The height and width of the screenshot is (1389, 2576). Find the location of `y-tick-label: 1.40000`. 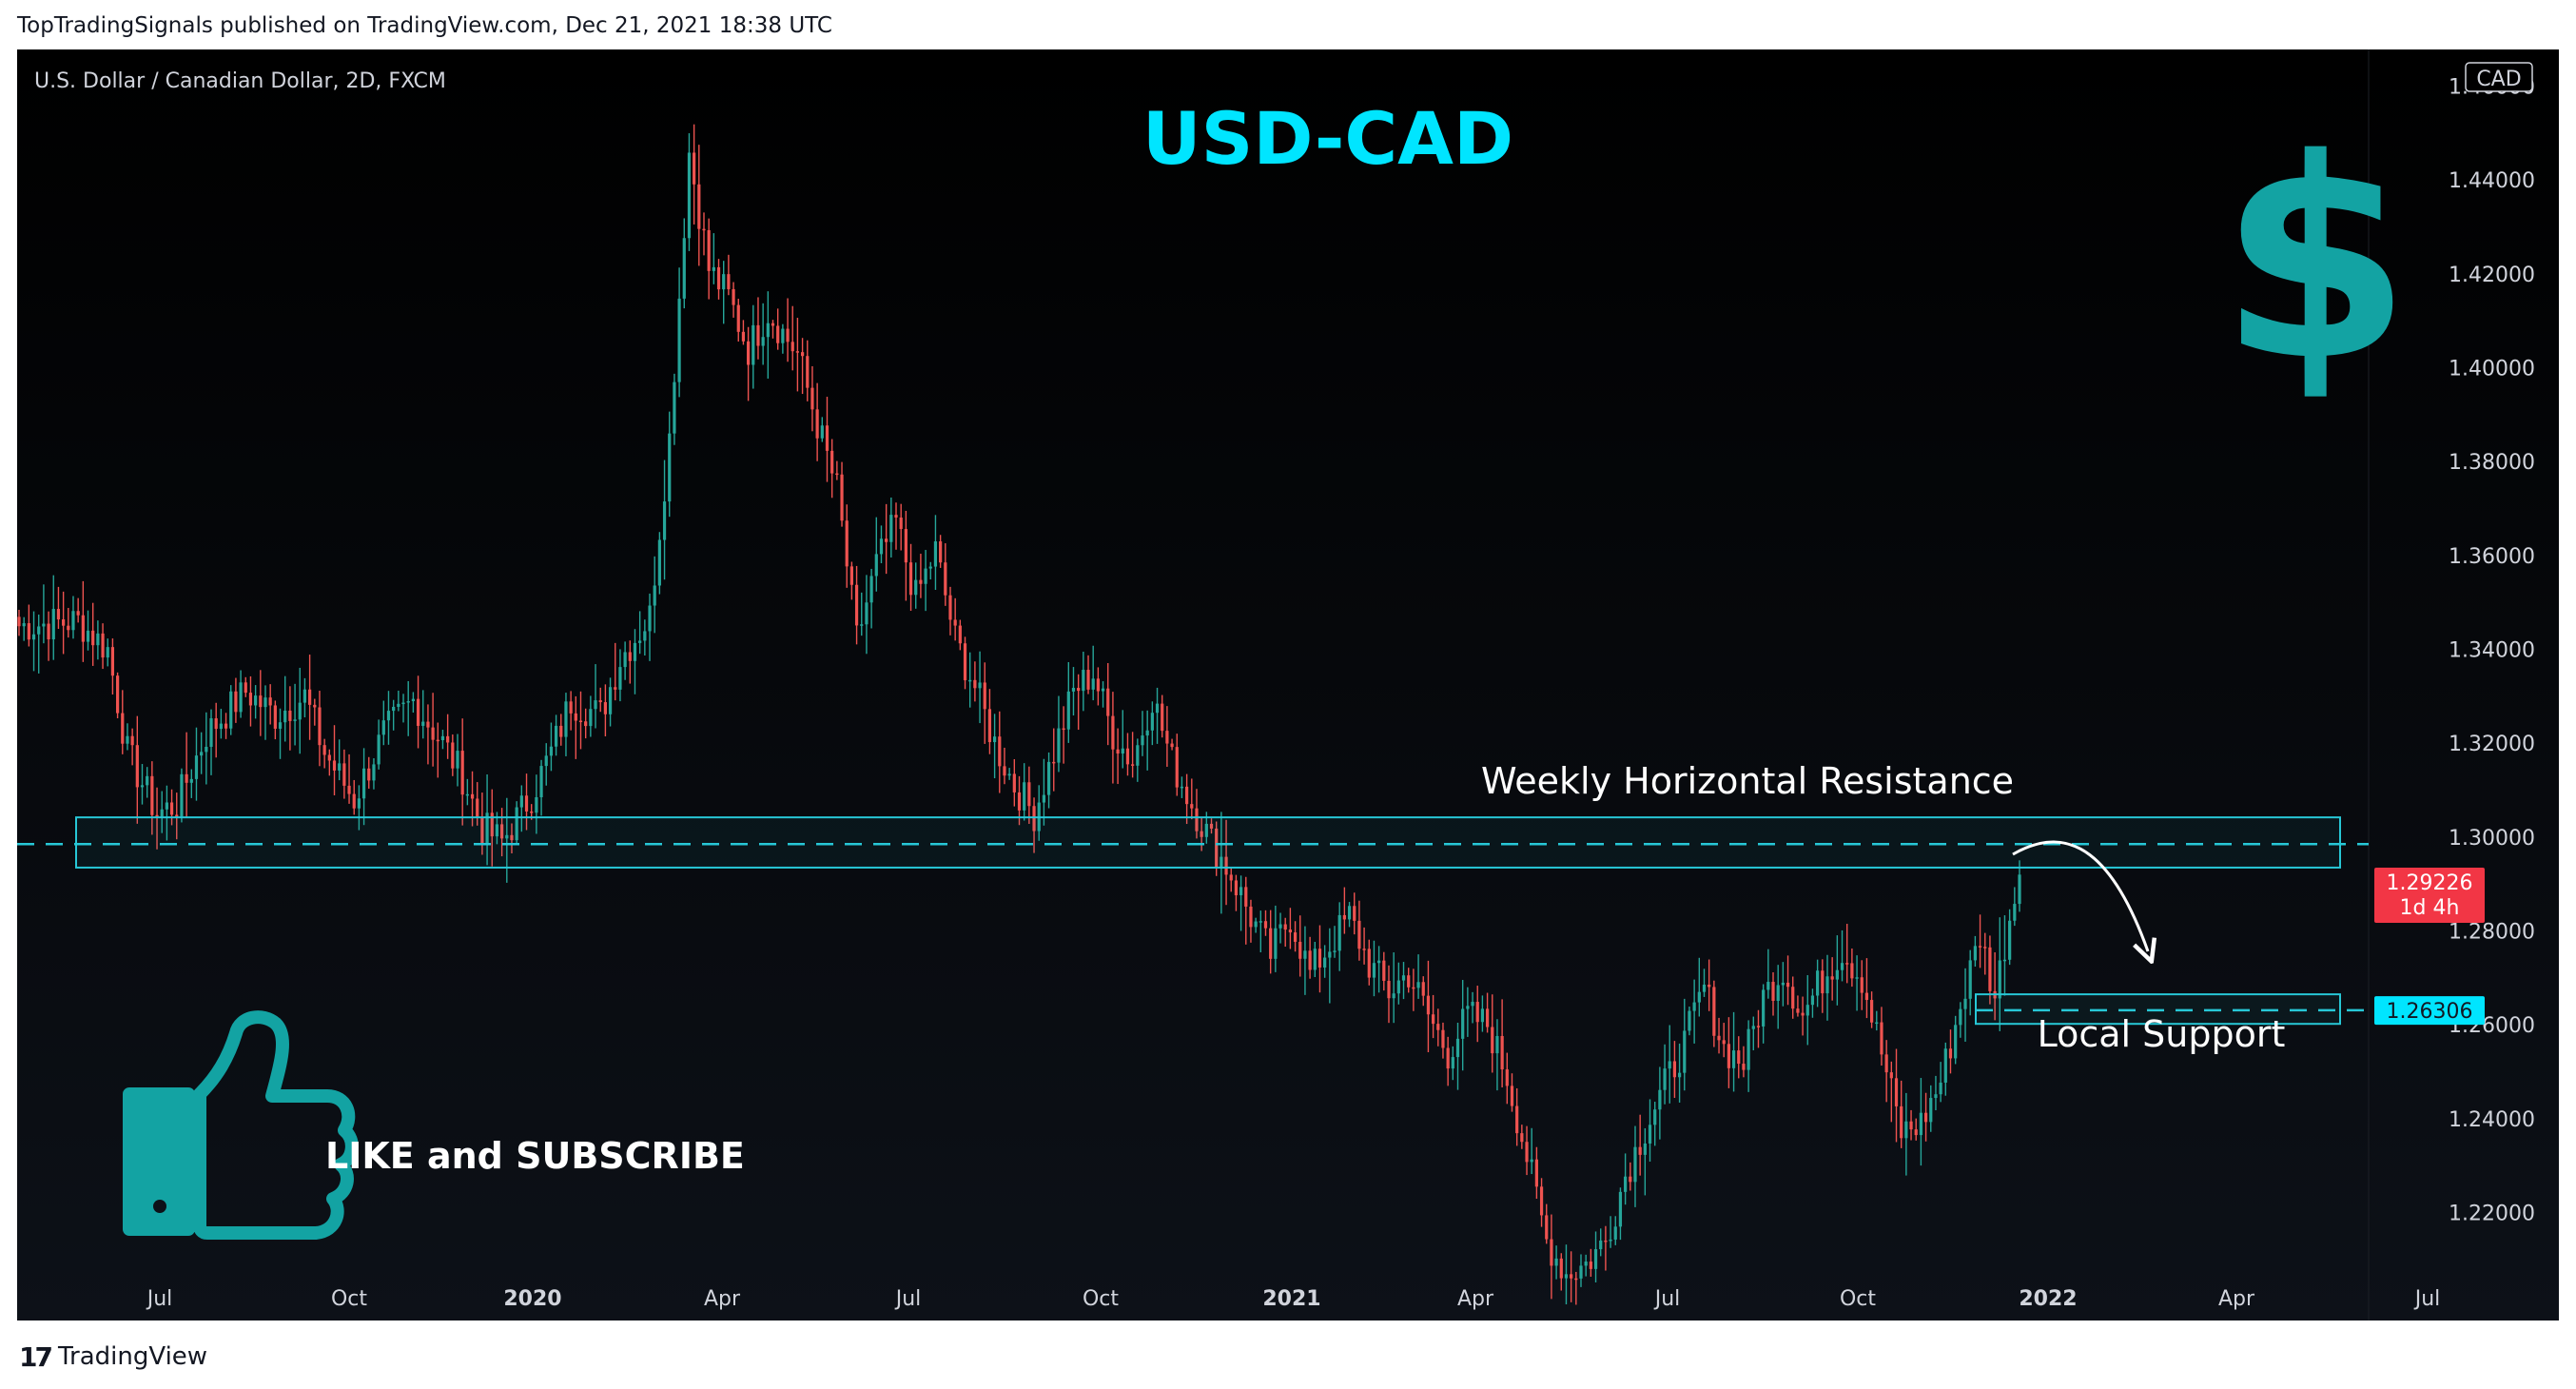

y-tick-label: 1.40000 is located at coordinates (2492, 369).